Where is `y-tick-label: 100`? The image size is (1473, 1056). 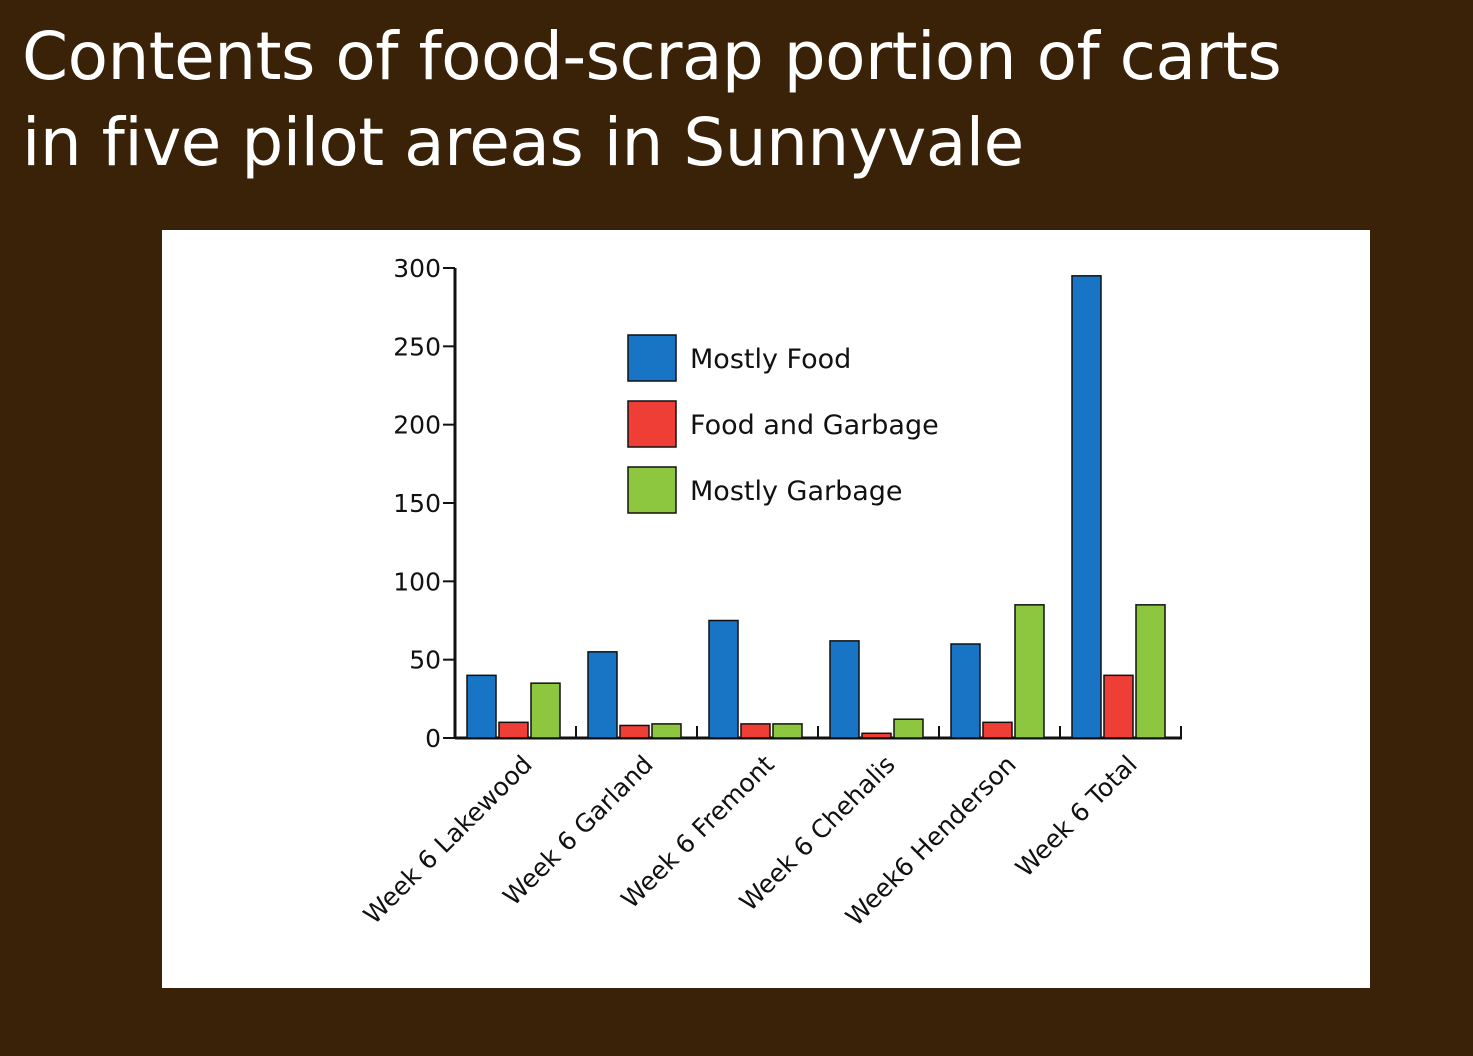 y-tick-label: 100 is located at coordinates (417, 581).